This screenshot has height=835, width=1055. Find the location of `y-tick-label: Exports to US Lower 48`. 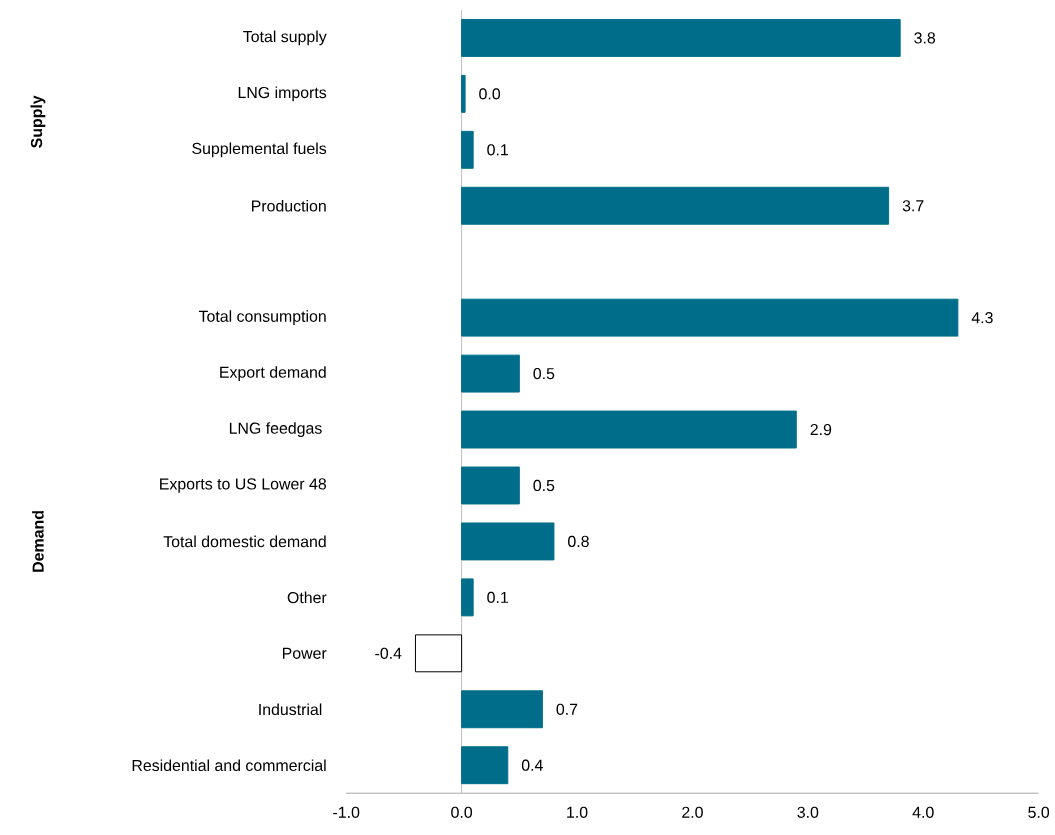

y-tick-label: Exports to US Lower 48 is located at coordinates (243, 485).